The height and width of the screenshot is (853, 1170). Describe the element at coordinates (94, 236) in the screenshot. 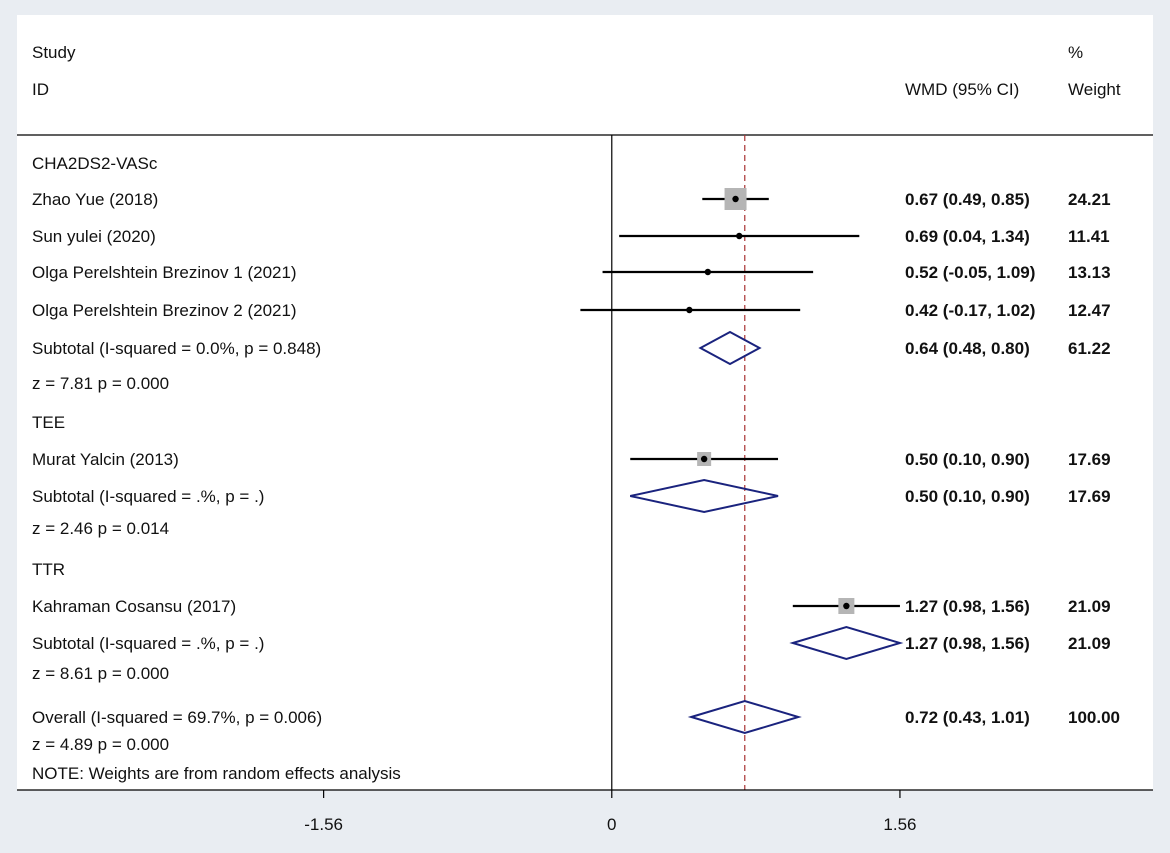

I see `study-label: Sun yulei (2020)` at that location.